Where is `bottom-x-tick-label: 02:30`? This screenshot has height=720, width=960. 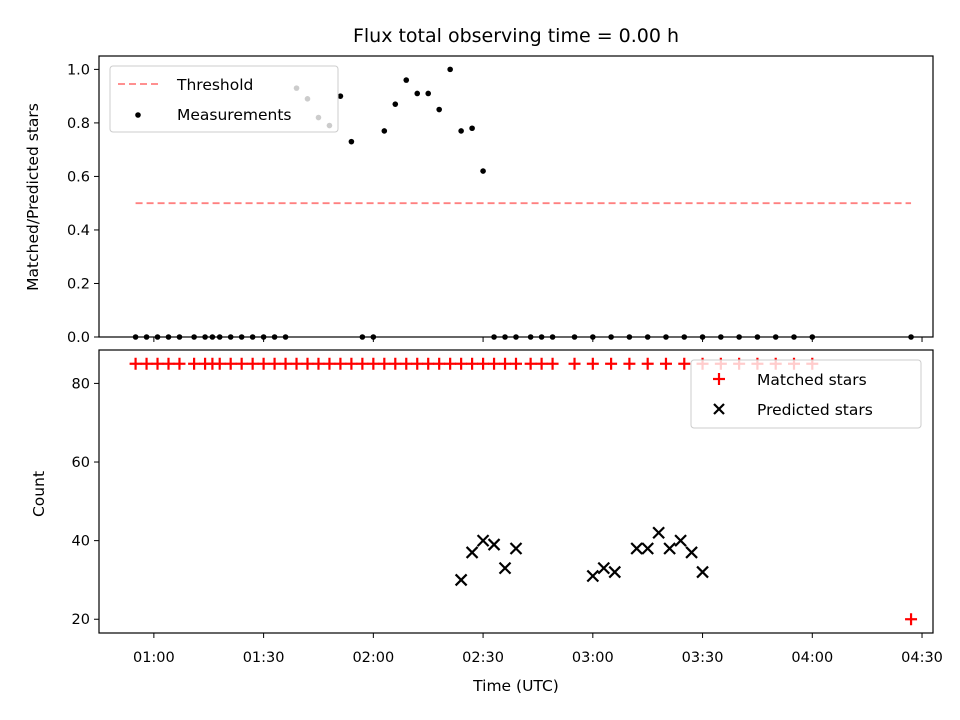
bottom-x-tick-label: 02:30 is located at coordinates (483, 658).